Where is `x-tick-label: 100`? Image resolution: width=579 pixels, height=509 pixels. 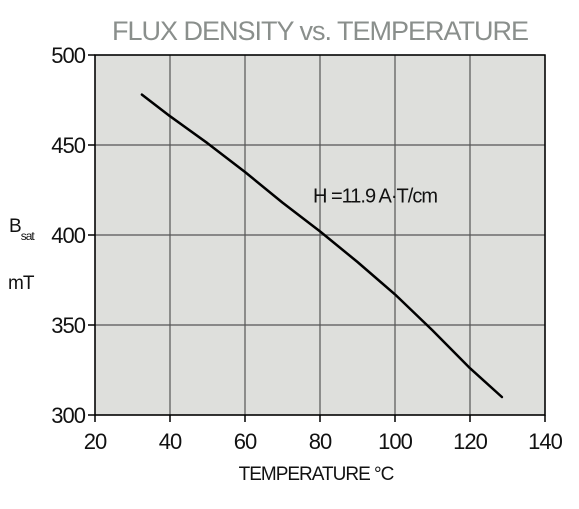
x-tick-label: 100 is located at coordinates (395, 441).